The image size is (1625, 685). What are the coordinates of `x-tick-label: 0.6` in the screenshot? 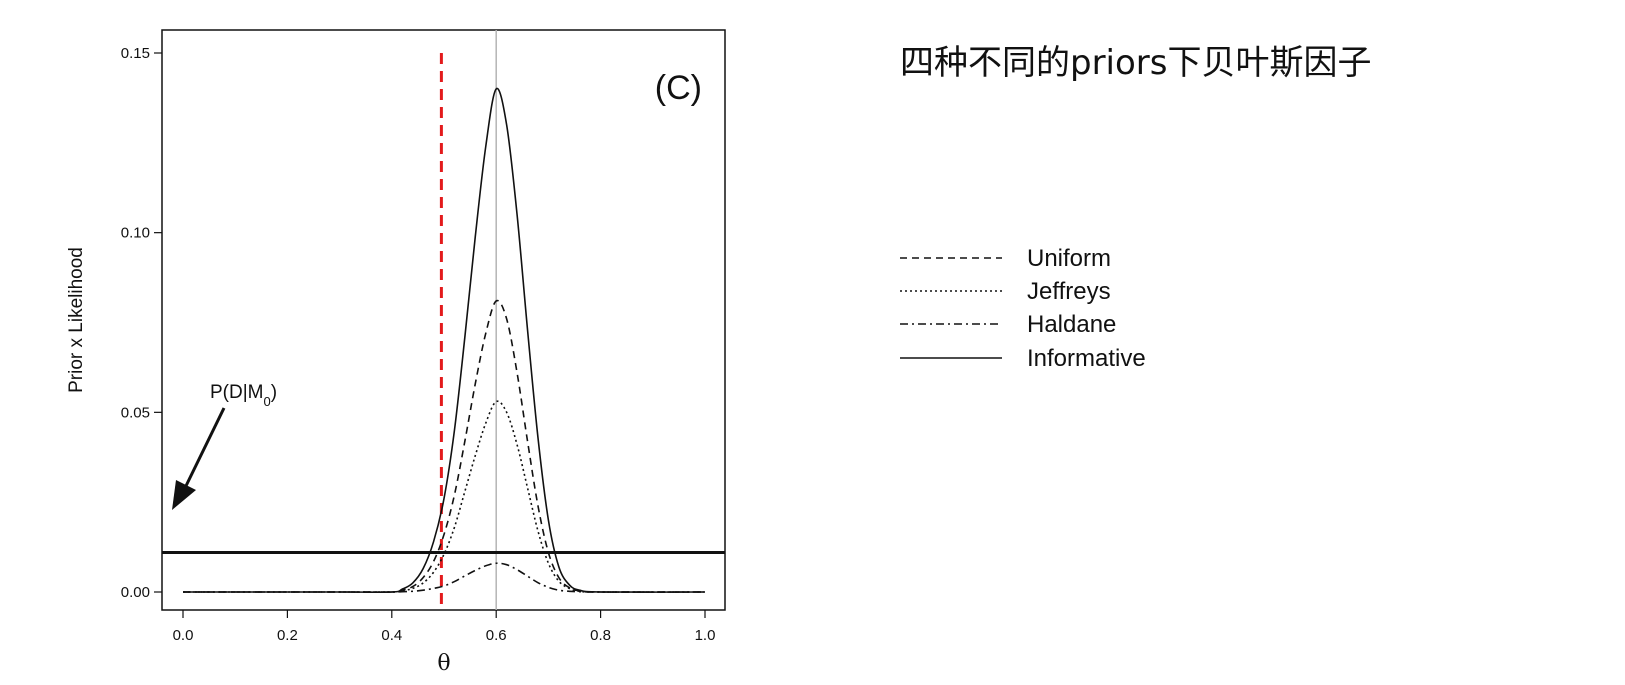 It's located at (496, 635).